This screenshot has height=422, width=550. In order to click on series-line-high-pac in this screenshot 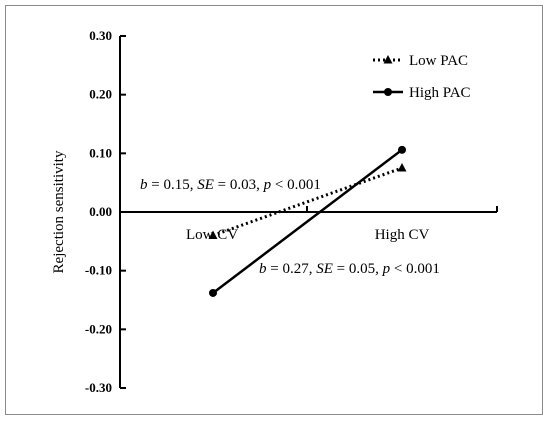, I will do `click(307, 221)`.